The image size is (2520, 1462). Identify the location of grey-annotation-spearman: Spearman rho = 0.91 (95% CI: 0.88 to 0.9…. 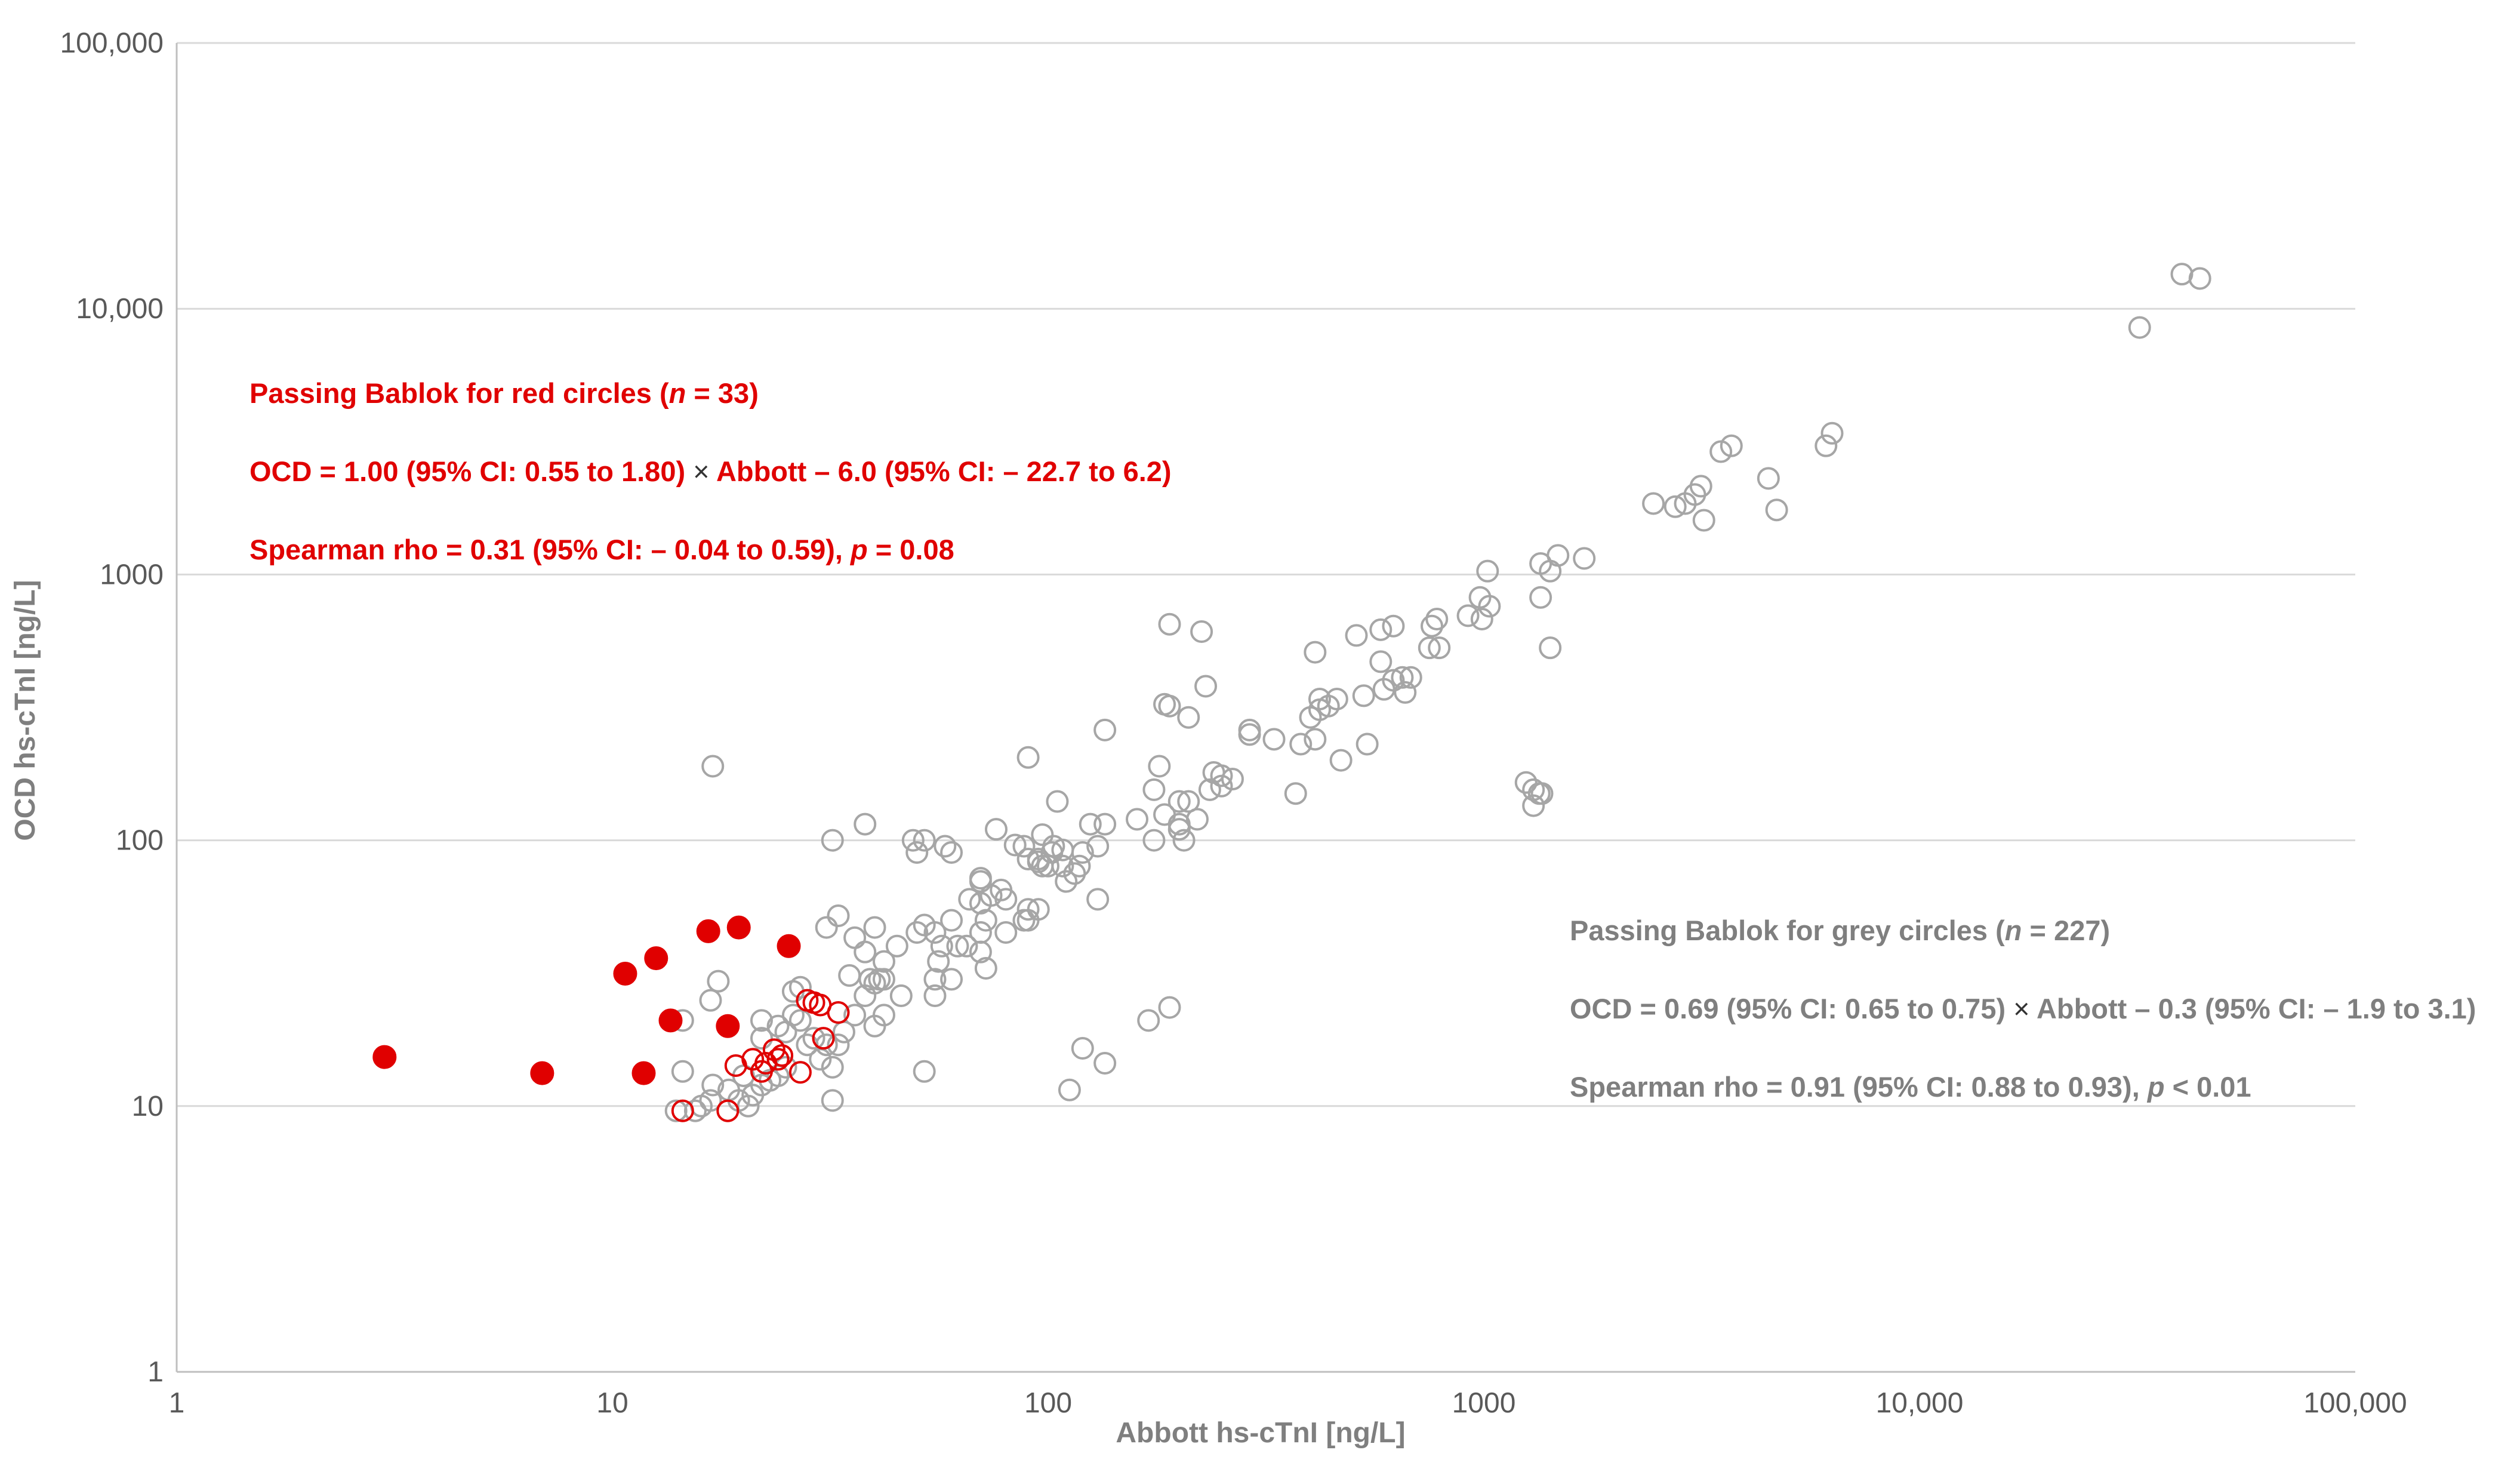
(1910, 1087).